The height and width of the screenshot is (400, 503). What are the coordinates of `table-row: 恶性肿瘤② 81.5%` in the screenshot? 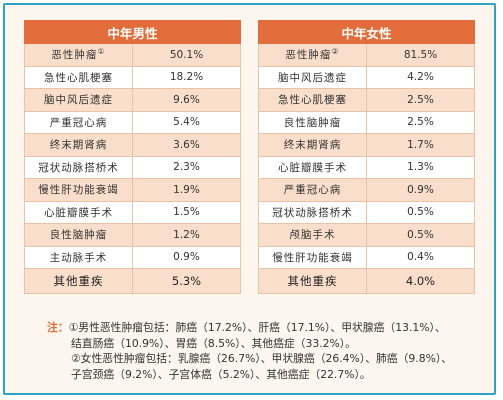 It's located at (366, 55).